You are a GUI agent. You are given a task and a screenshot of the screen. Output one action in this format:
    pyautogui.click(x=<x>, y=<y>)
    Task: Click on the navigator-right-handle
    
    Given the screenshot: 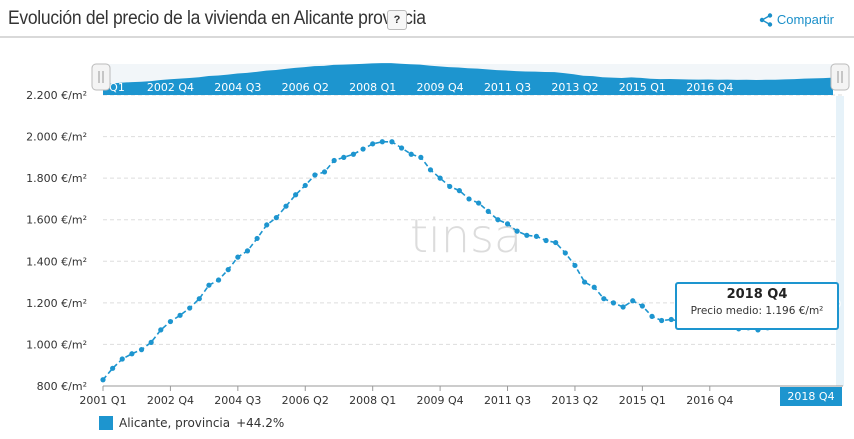 What is the action you would take?
    pyautogui.click(x=840, y=77)
    